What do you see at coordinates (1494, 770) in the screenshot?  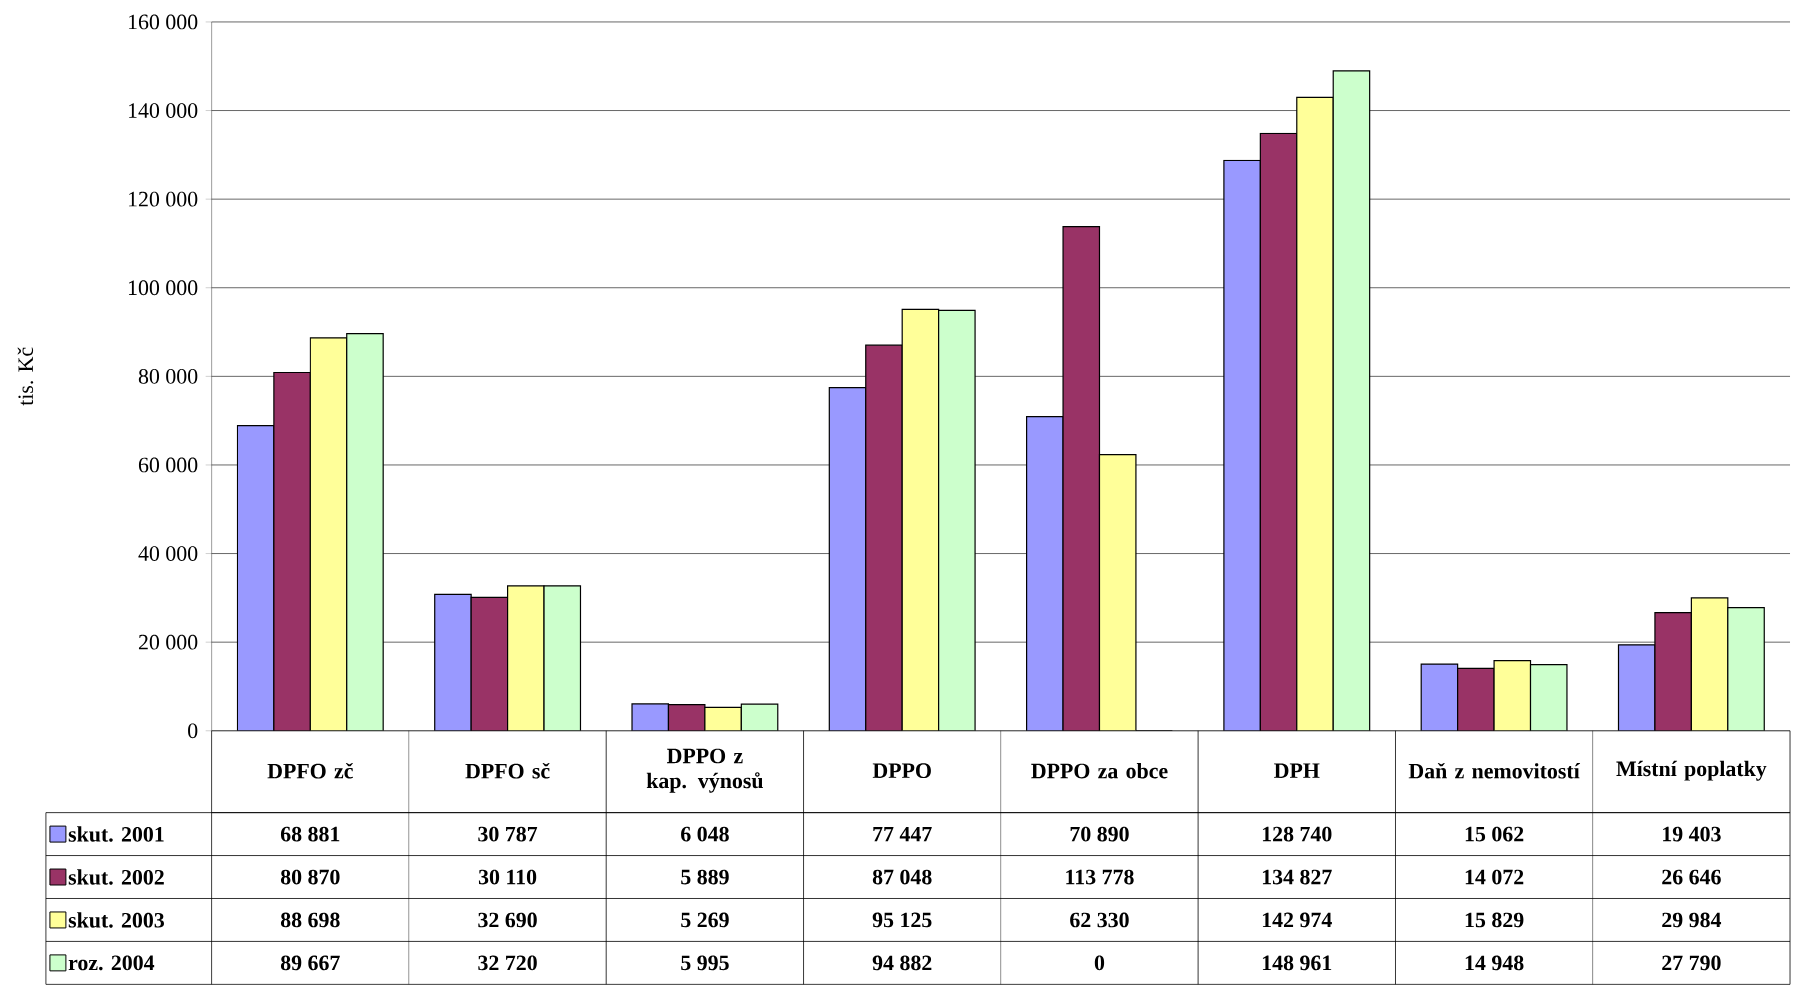 I see `x-tick-label: Daň z nemovitostí` at bounding box center [1494, 770].